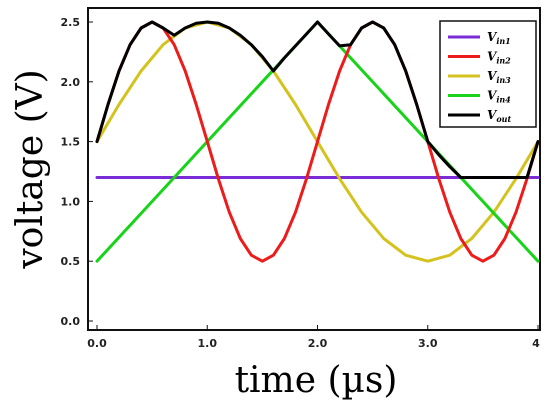 This screenshot has height=404, width=550. Describe the element at coordinates (428, 343) in the screenshot. I see `x-tick-label: 3.0` at that location.